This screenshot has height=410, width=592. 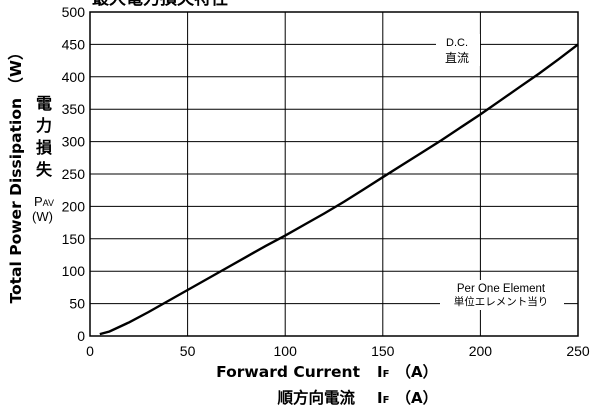 What do you see at coordinates (74, 44) in the screenshot?
I see `y-tick-label: 450` at bounding box center [74, 44].